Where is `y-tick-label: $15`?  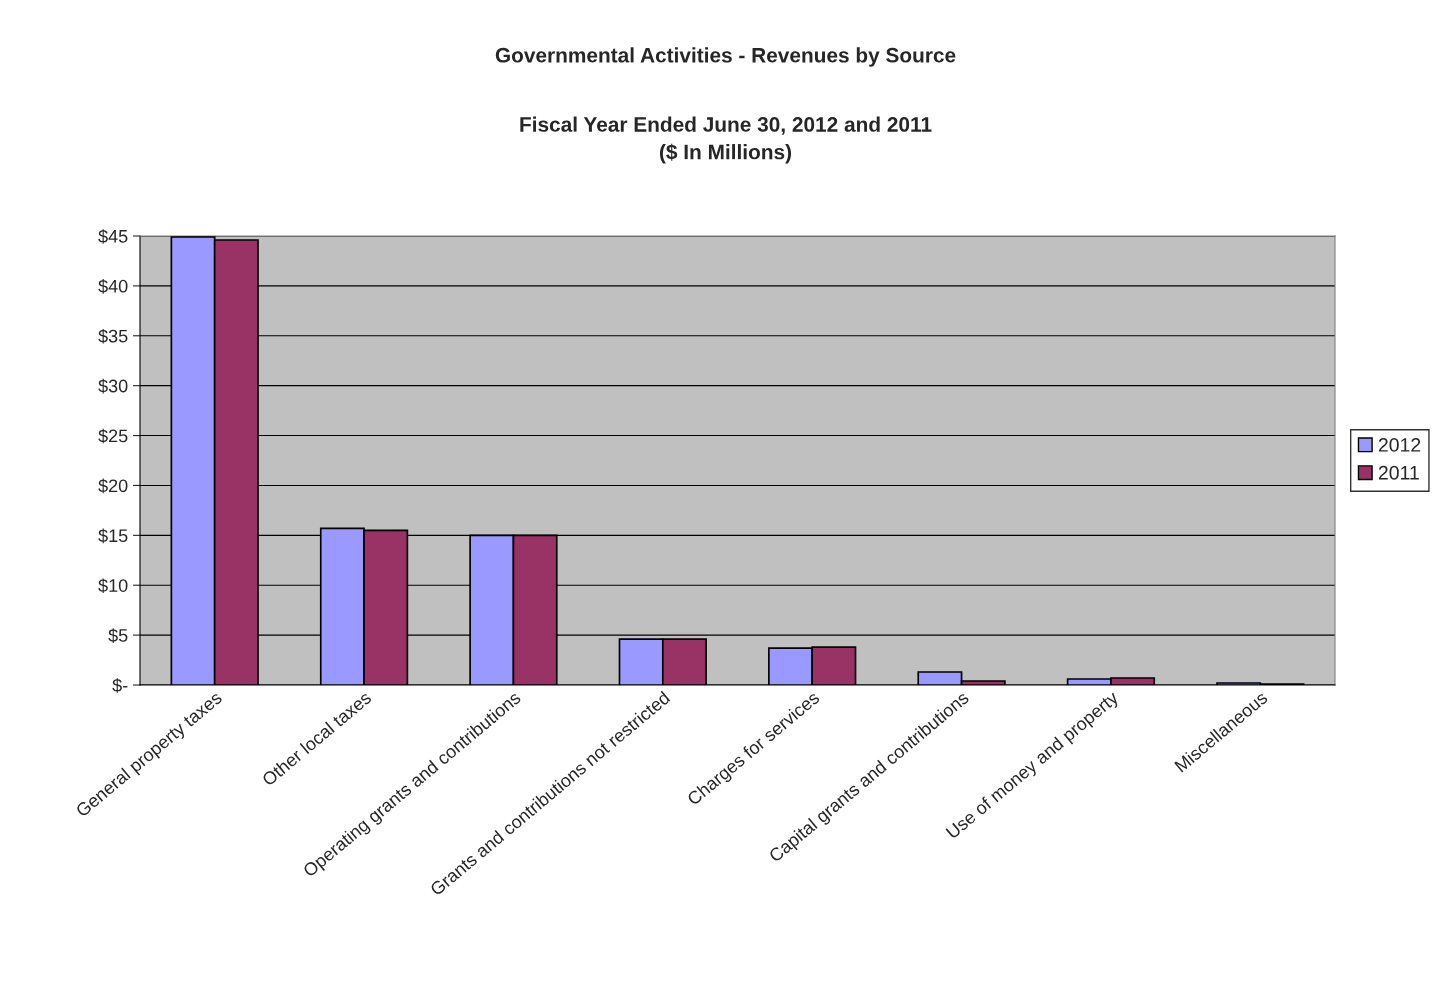 y-tick-label: $15 is located at coordinates (113, 536).